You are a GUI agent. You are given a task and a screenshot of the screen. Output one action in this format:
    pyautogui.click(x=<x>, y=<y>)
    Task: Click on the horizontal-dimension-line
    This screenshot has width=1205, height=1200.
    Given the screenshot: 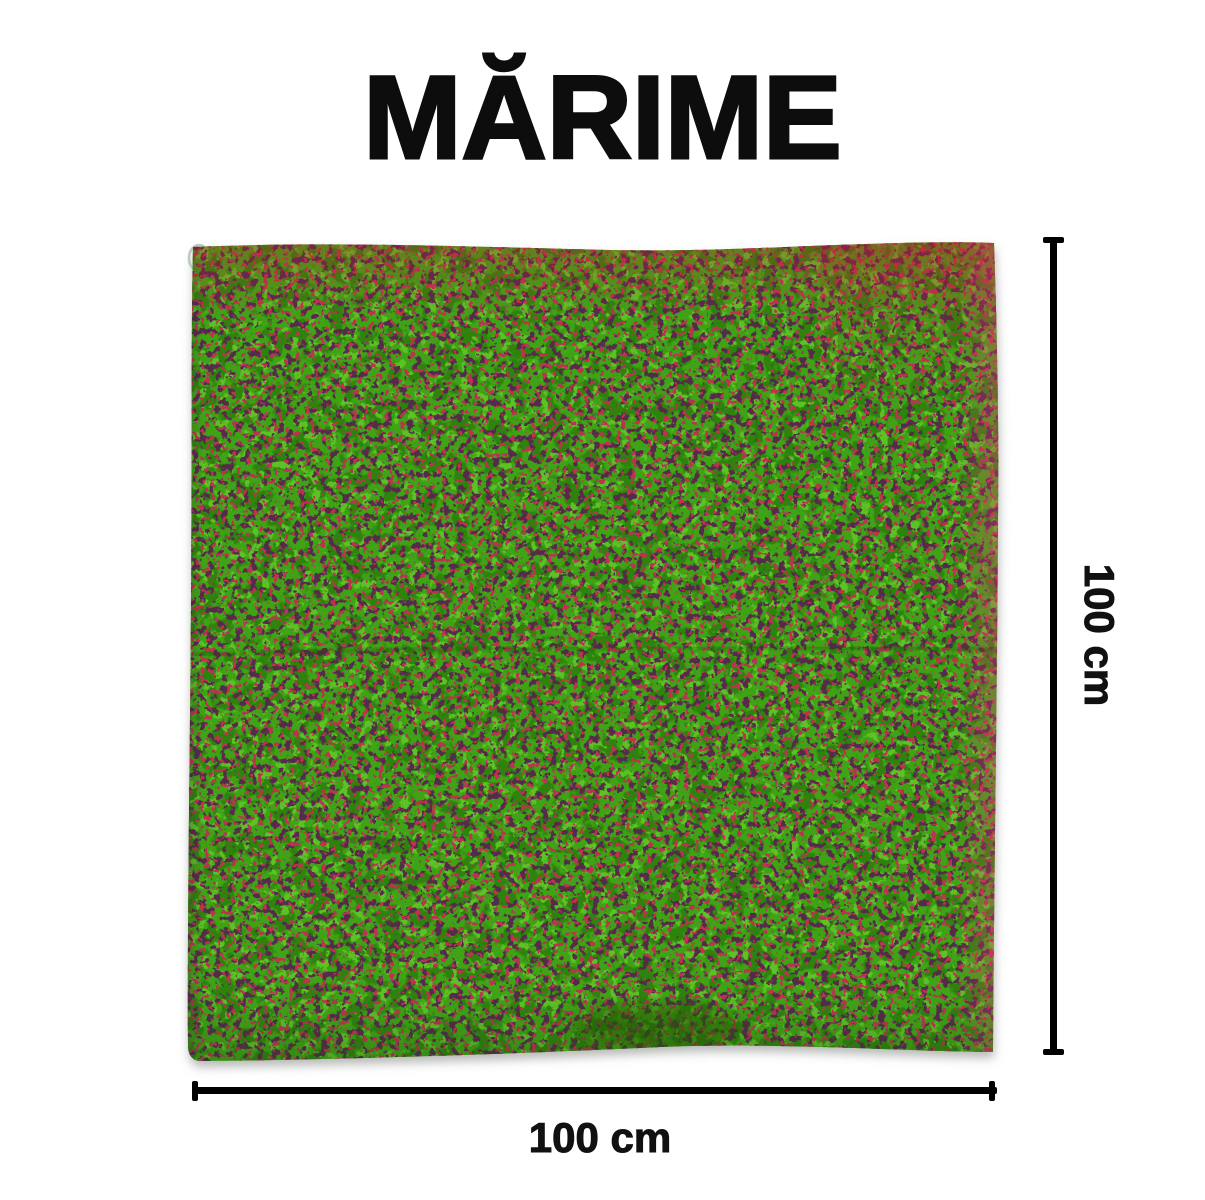 What is the action you would take?
    pyautogui.click(x=595, y=1090)
    